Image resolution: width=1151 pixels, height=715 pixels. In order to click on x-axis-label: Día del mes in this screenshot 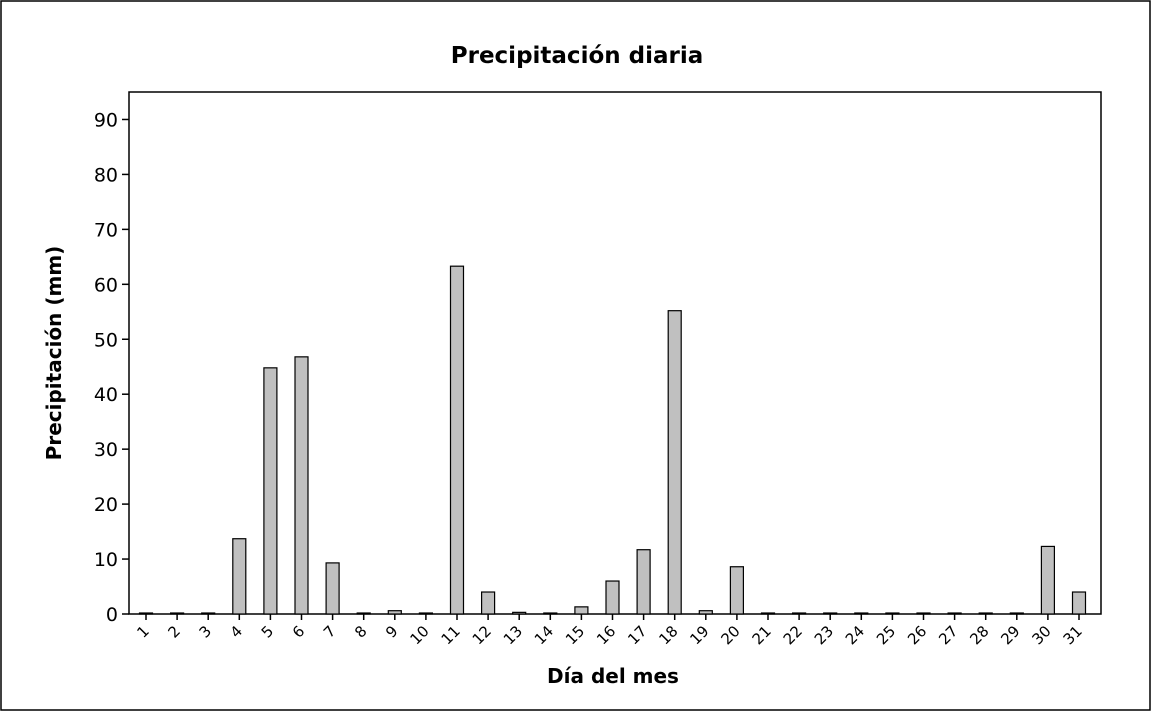, I will do `click(613, 676)`.